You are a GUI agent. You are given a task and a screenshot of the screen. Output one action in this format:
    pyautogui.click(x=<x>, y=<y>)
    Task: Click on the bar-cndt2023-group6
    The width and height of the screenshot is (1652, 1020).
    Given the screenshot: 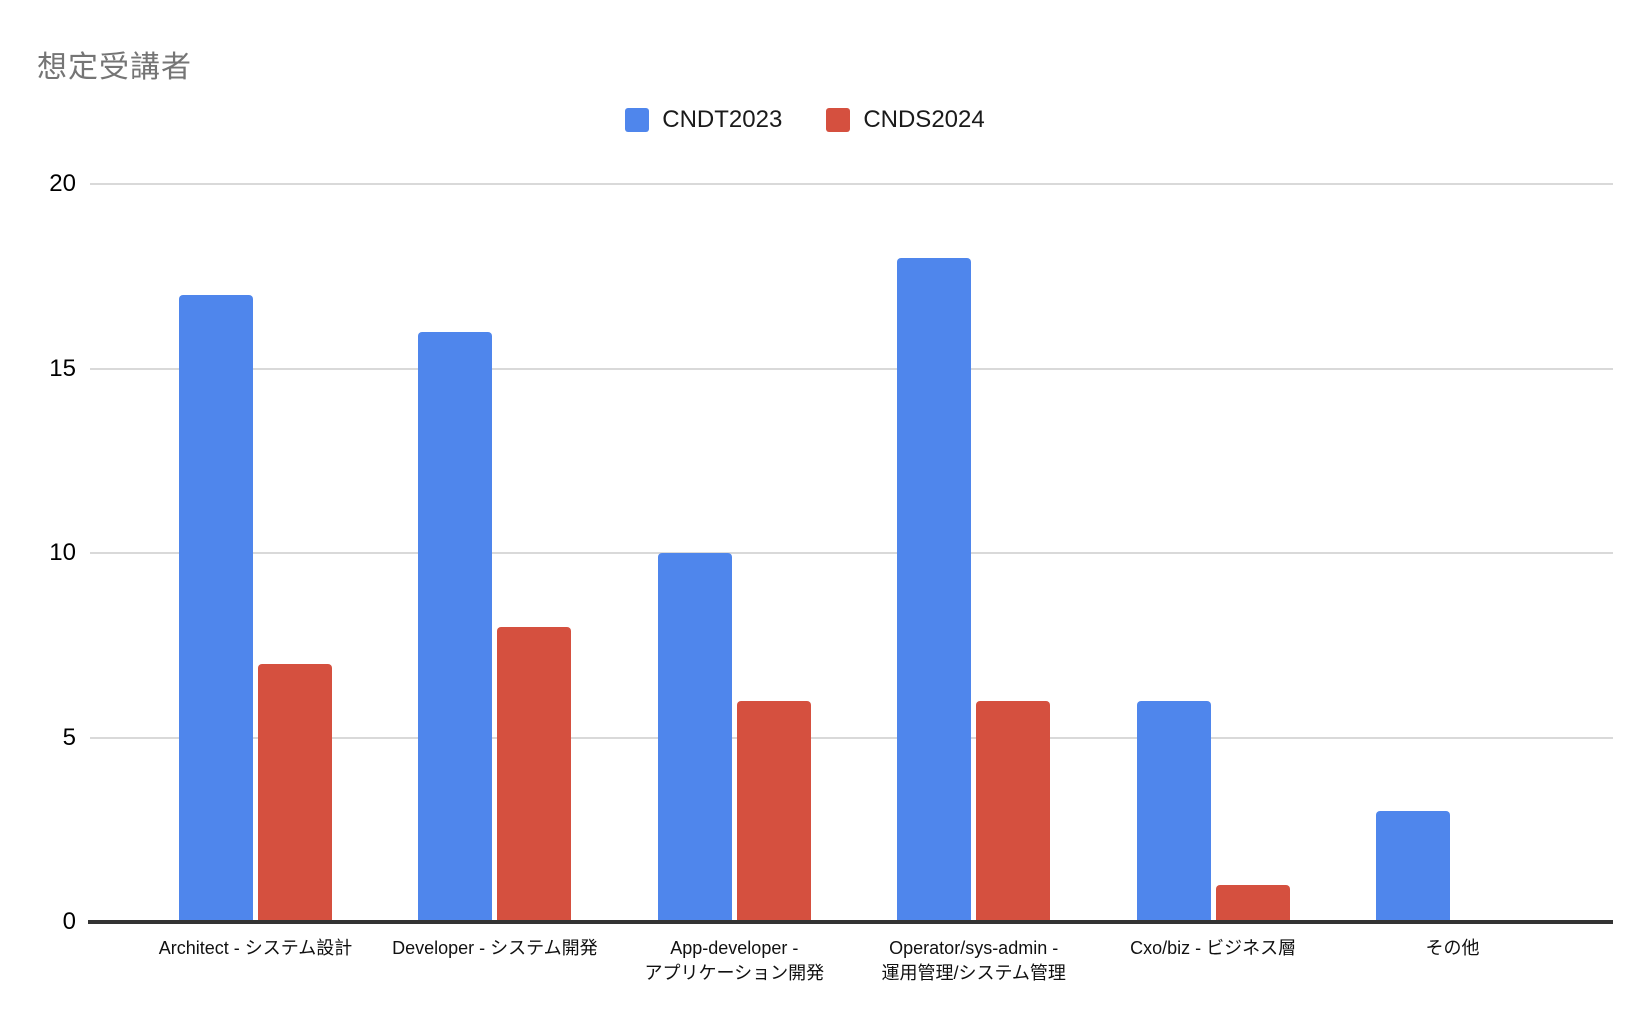 What is the action you would take?
    pyautogui.click(x=1413, y=866)
    